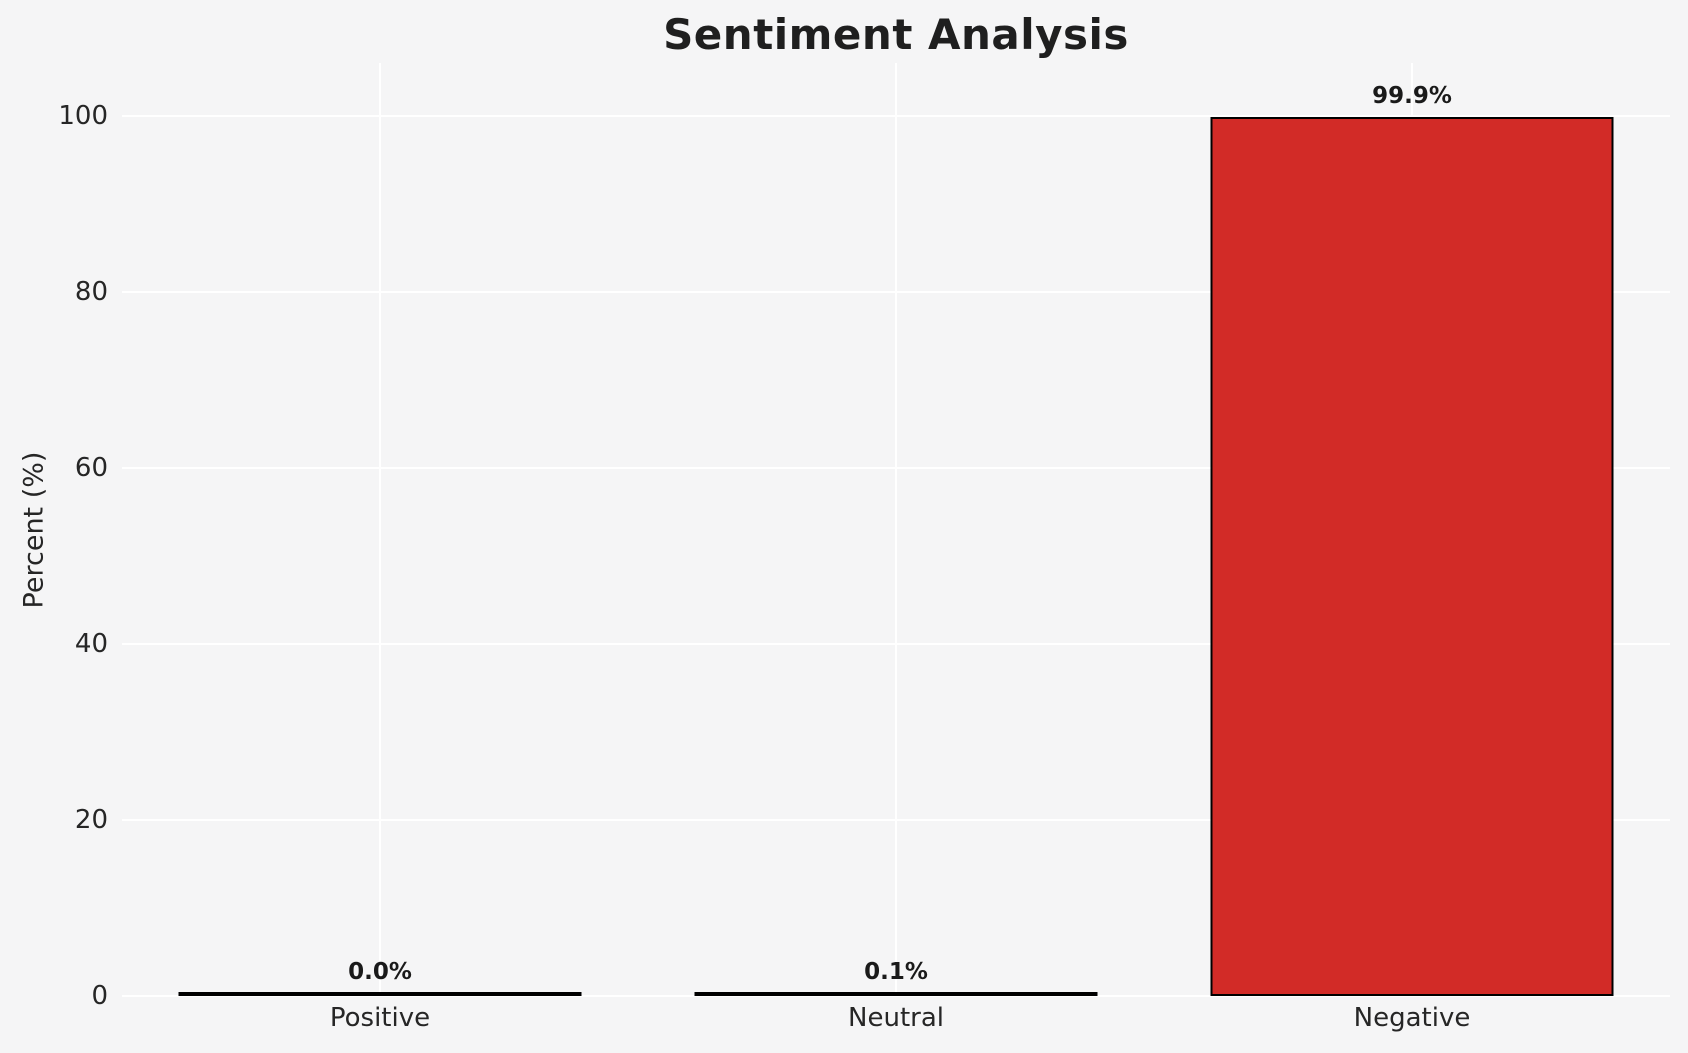  I want to click on gridline-x-positive, so click(379, 529).